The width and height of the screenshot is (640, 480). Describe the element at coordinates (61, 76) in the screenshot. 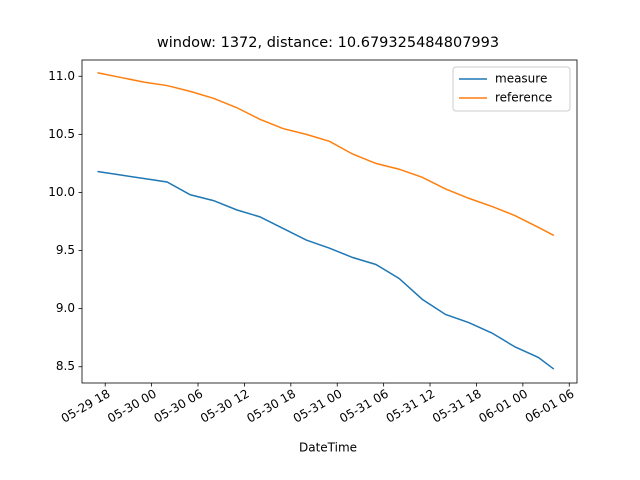

I see `y-tick-label: 11.0` at that location.